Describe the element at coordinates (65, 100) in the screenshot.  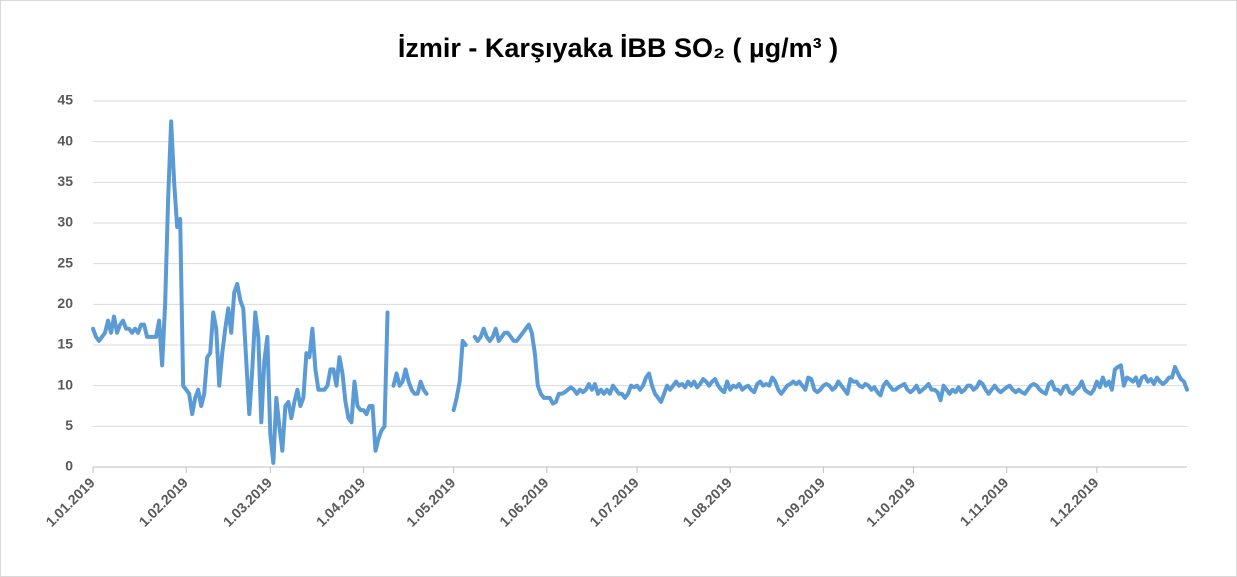
I see `y-tick-label: 45` at that location.